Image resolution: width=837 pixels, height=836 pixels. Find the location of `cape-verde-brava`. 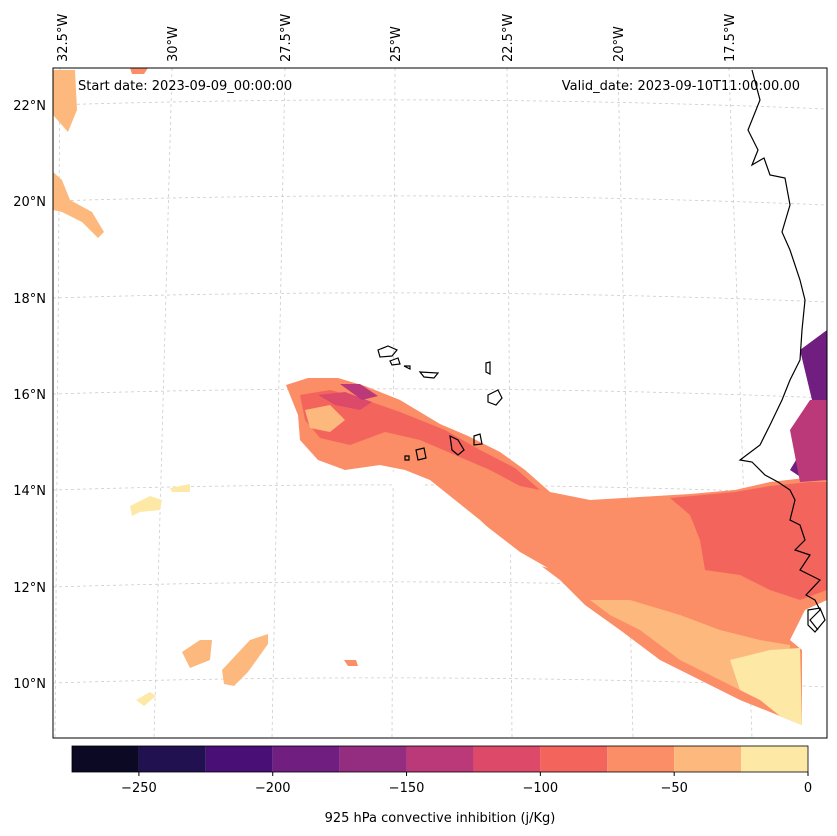

cape-verde-brava is located at coordinates (407, 458).